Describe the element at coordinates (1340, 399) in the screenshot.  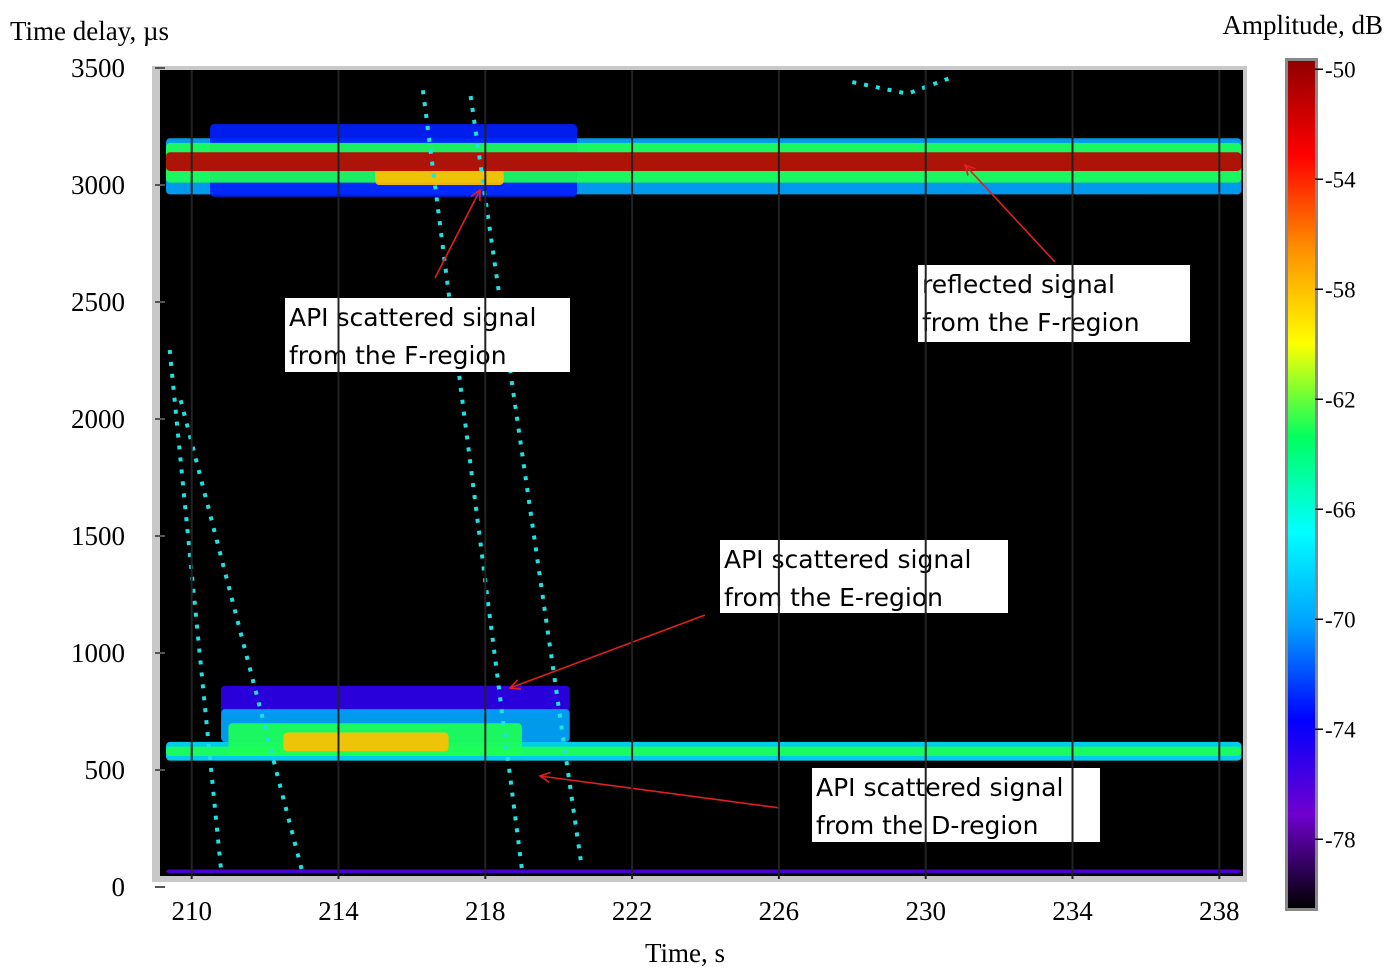
I see `colorbar-tick-label: -62` at that location.